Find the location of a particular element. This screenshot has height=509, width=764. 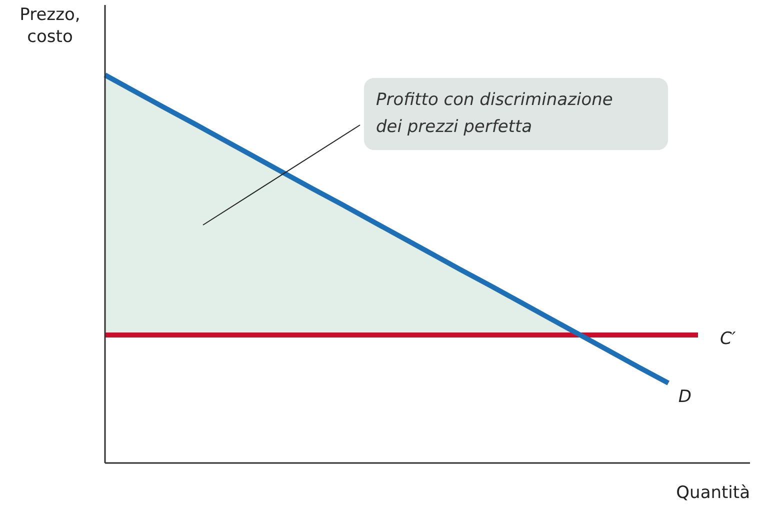

x-axis-title: Quantità is located at coordinates (713, 493).